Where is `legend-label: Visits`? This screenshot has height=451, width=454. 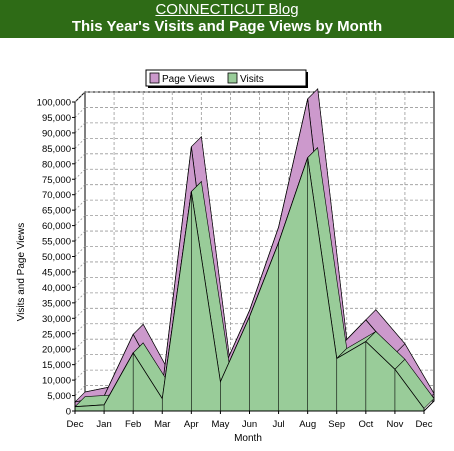 legend-label: Visits is located at coordinates (252, 79).